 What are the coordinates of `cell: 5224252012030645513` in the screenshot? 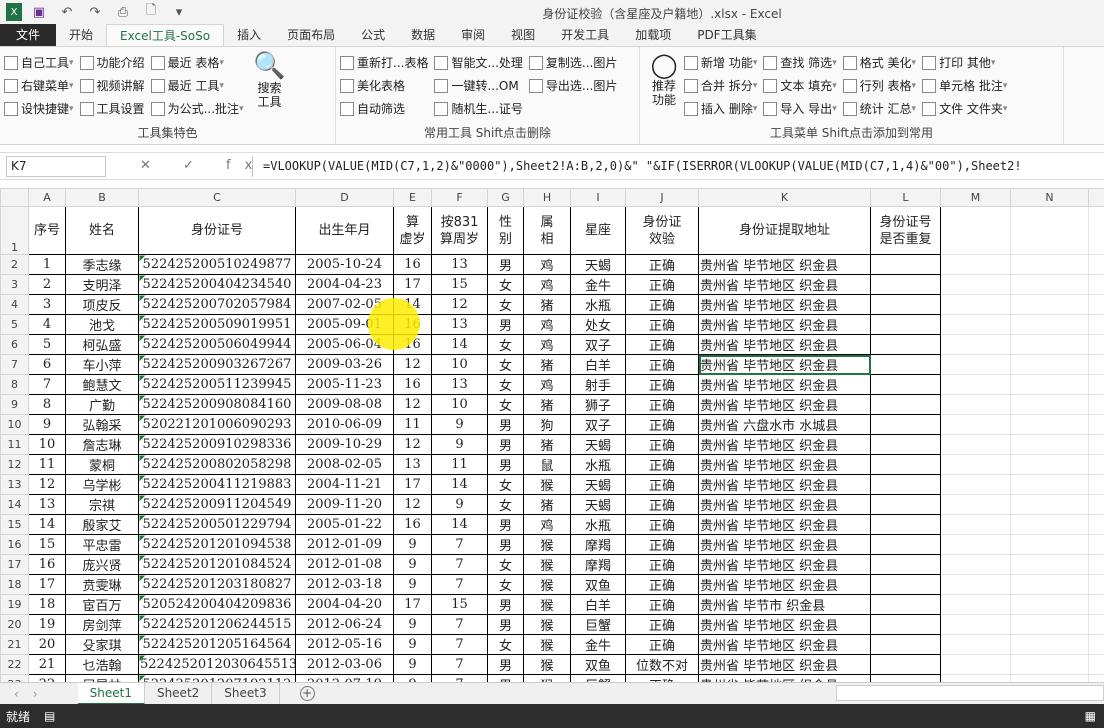 It's located at (217, 664).